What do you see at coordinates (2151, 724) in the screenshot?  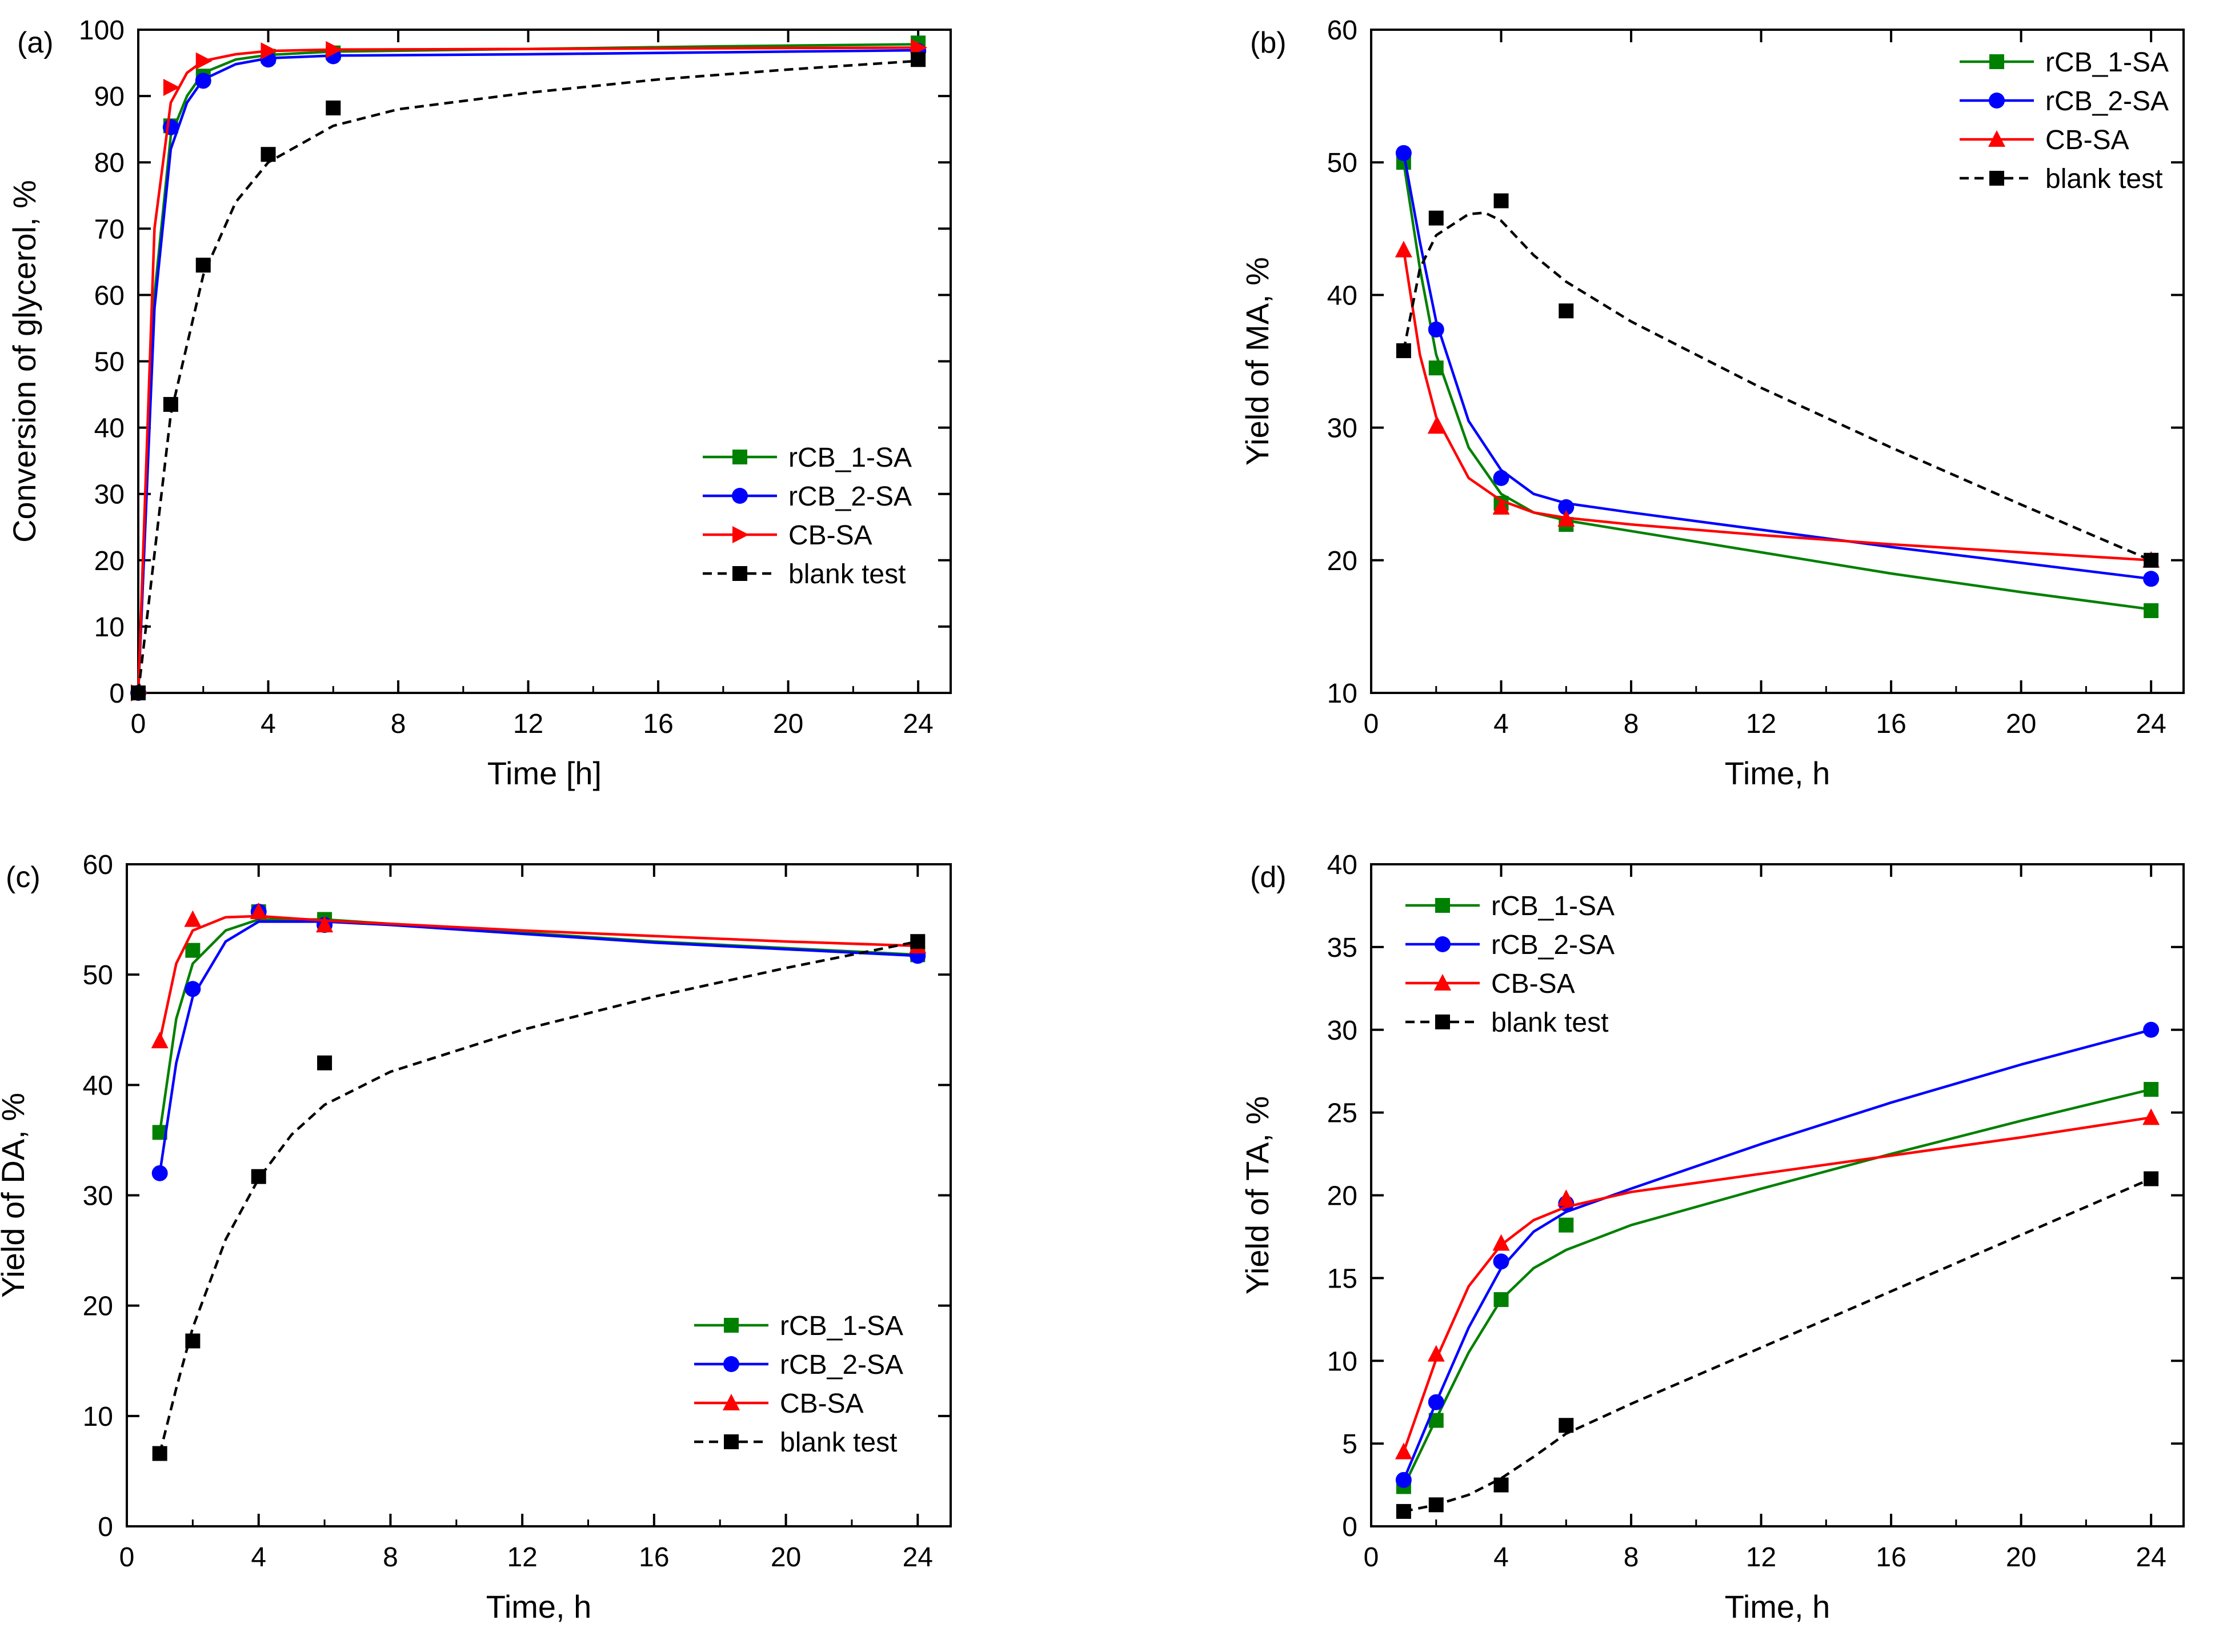 I see `panel-b-x-tick-label: 24` at bounding box center [2151, 724].